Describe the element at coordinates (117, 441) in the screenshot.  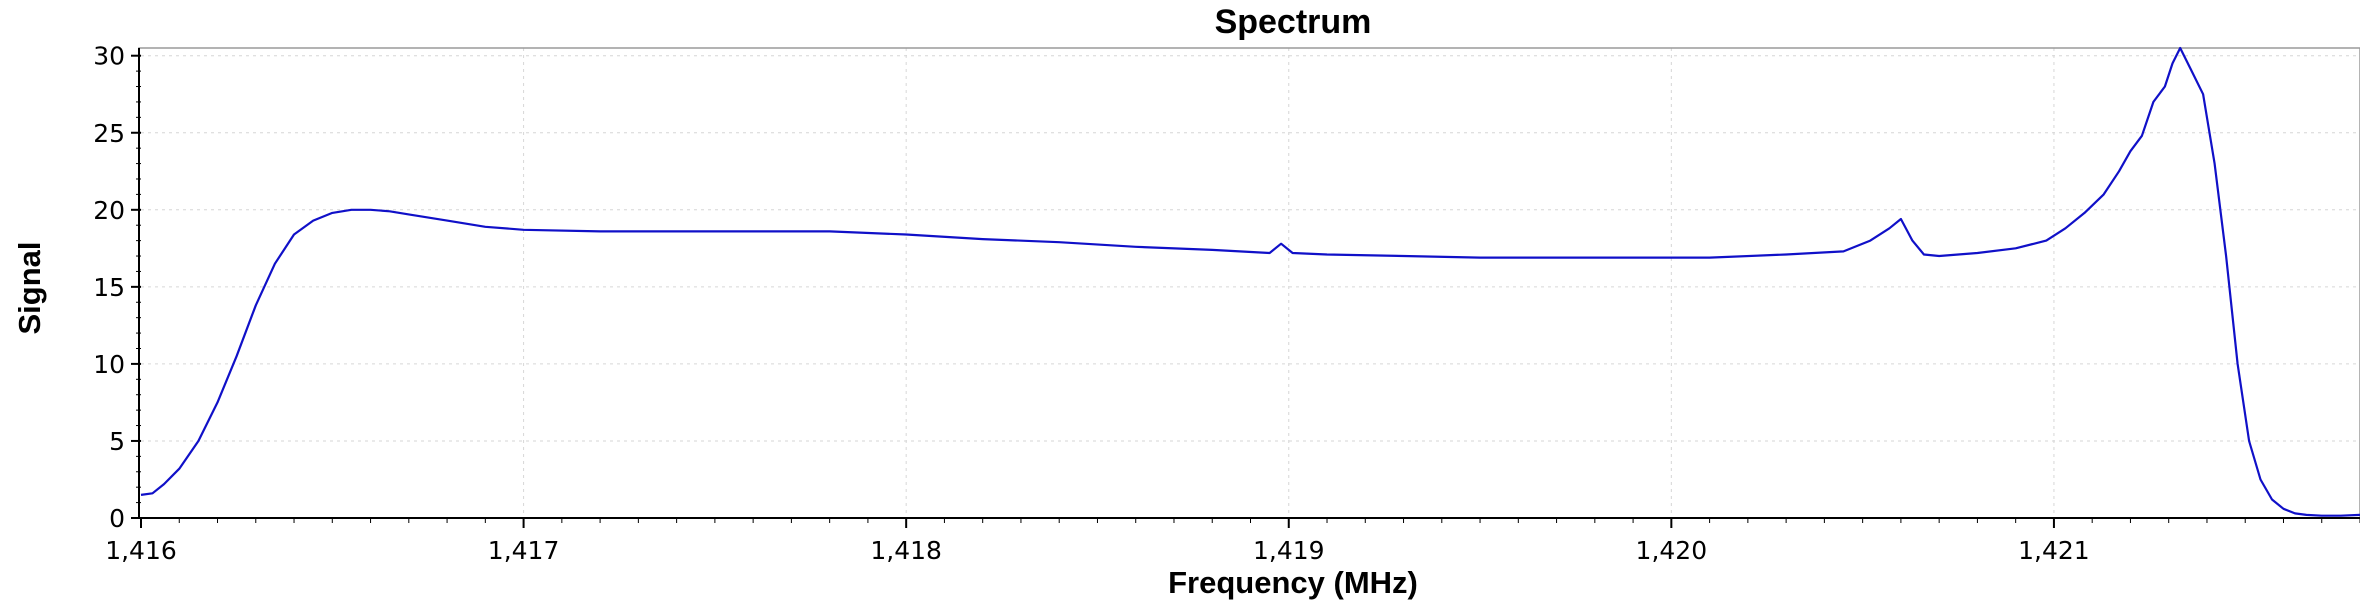
I see `y-tick-label: 5` at that location.